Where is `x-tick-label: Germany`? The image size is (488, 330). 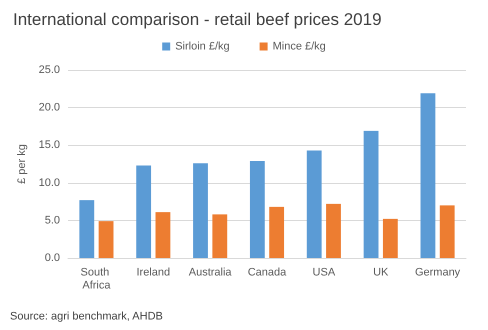
x-tick-label: Germany is located at coordinates (437, 272).